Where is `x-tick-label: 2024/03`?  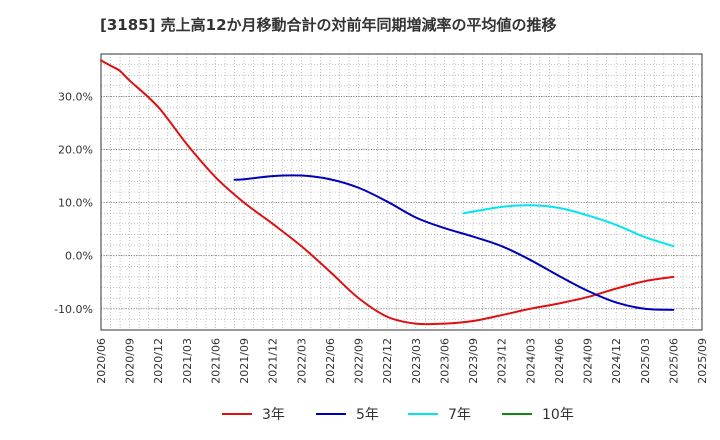 x-tick-label: 2024/03 is located at coordinates (530, 361).